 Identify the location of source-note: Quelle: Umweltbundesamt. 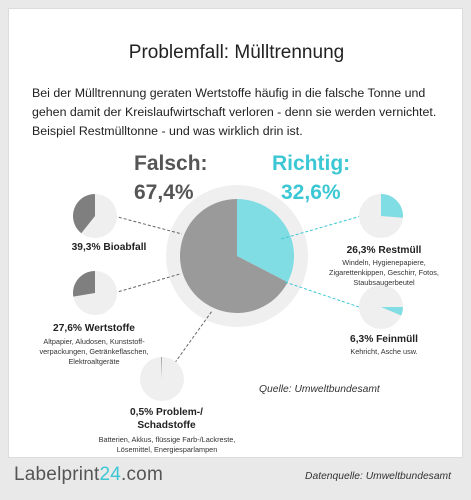
(319, 389).